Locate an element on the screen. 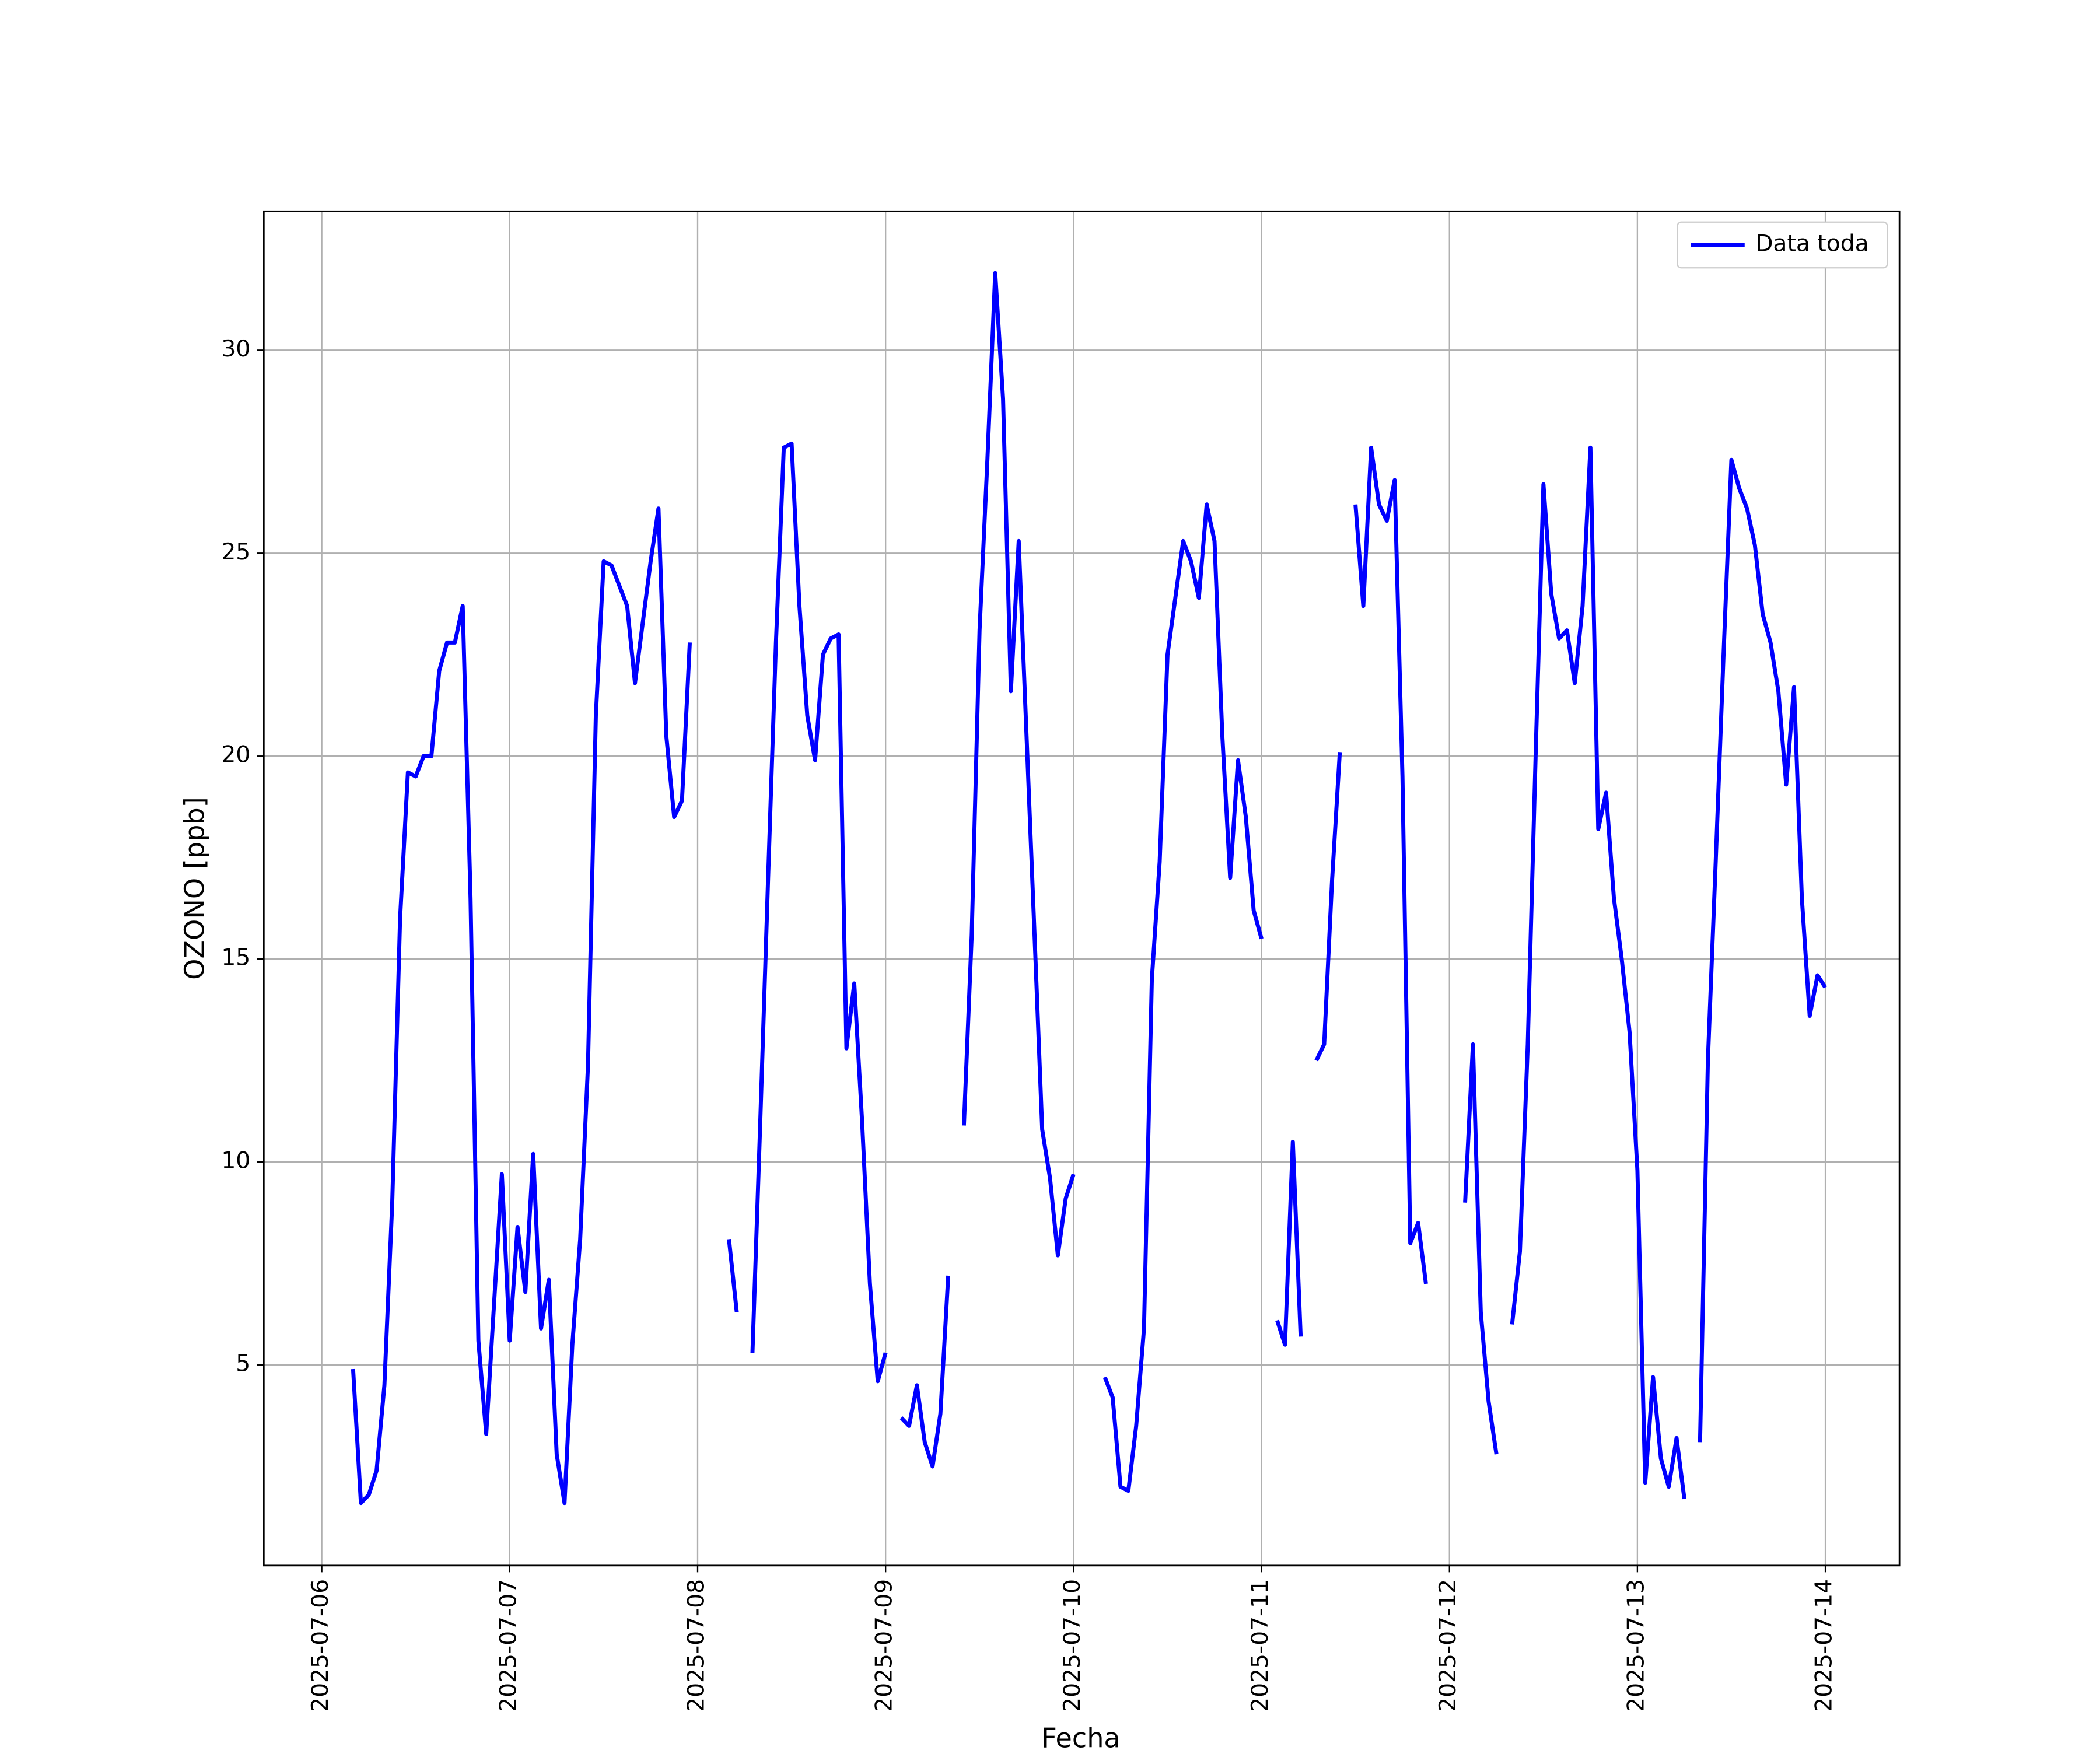 Image resolution: width=2100 pixels, height=1750 pixels. legend-box is located at coordinates (1782, 245).